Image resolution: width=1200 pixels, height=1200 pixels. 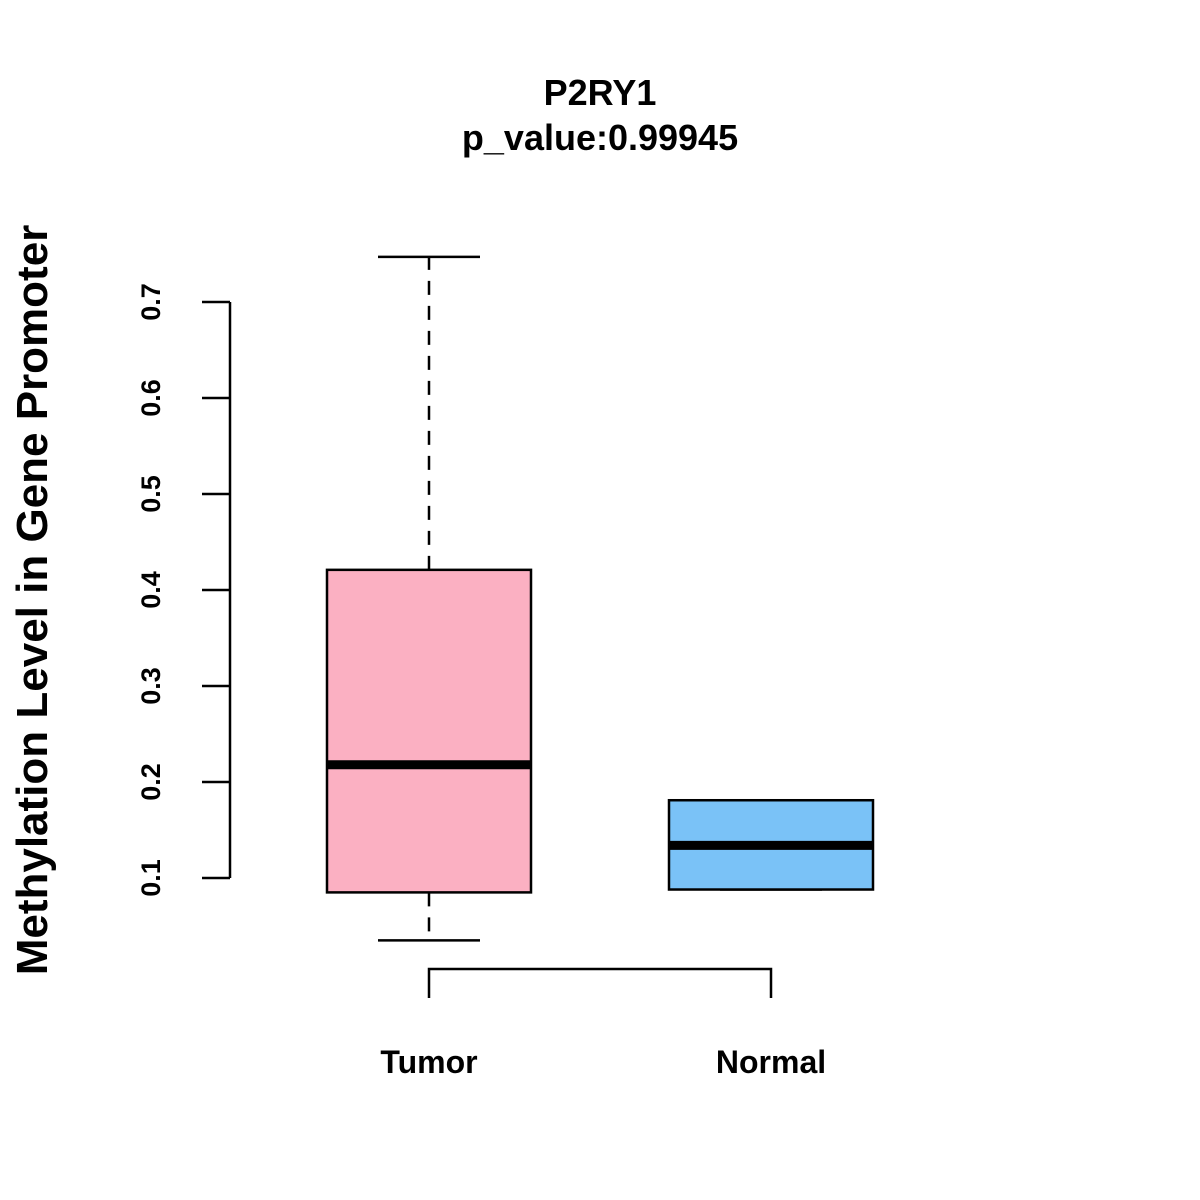 What do you see at coordinates (771, 1062) in the screenshot?
I see `x-category-label-normal: Normal` at bounding box center [771, 1062].